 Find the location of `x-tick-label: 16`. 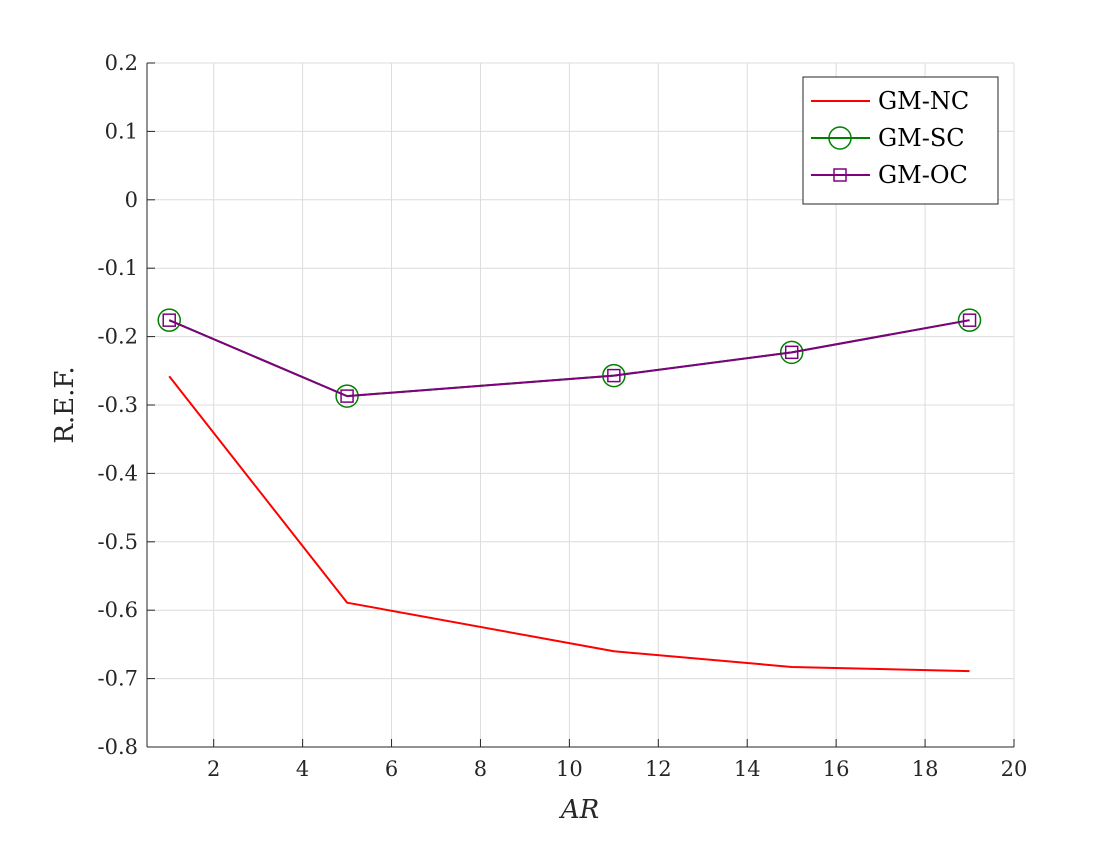

x-tick-label: 16 is located at coordinates (836, 769).